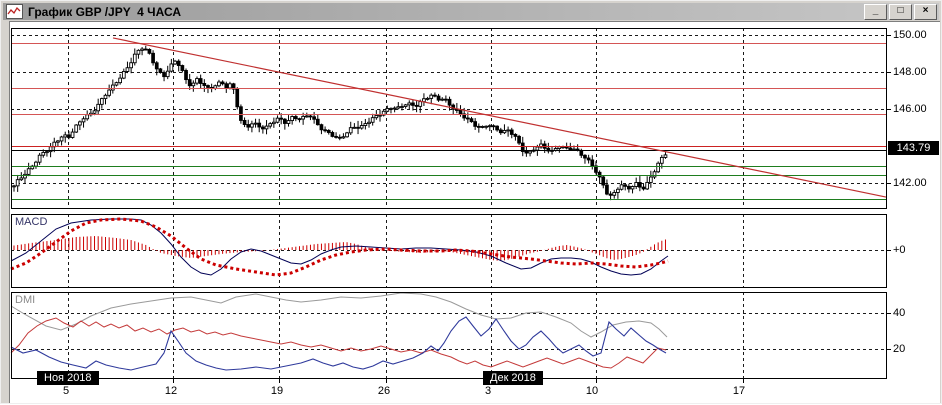 This screenshot has width=942, height=405. I want to click on window-title: График GBP /JPY 4 ЧАСА, so click(104, 11).